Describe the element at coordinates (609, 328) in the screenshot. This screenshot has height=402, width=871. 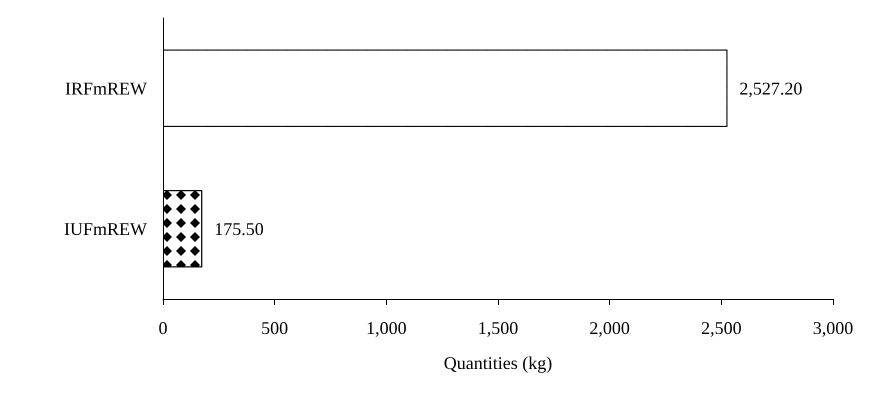
I see `x-tick-label: 2,000` at that location.